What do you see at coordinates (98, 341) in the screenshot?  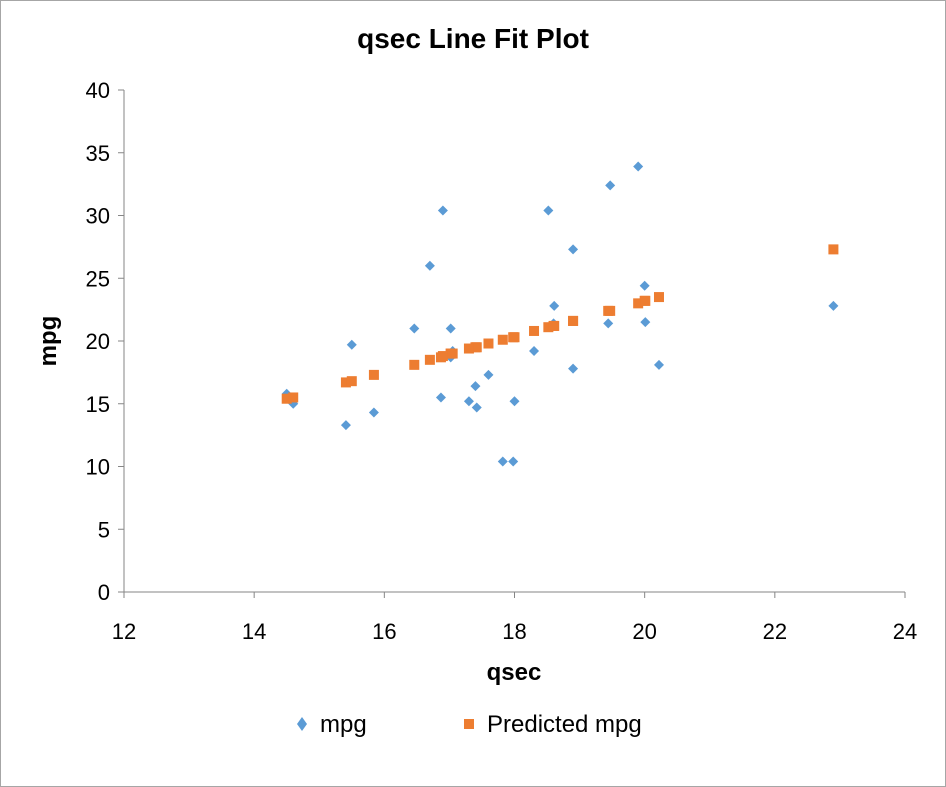 I see `y-tick-label: 20` at bounding box center [98, 341].